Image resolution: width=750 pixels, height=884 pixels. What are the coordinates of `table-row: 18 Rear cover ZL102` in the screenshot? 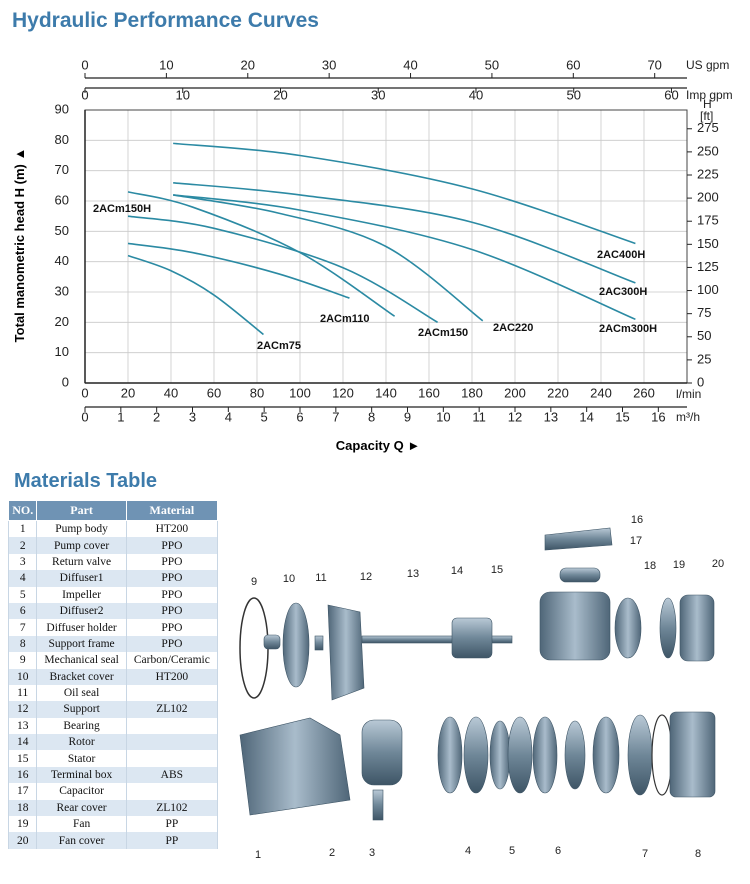 It's located at (113, 808).